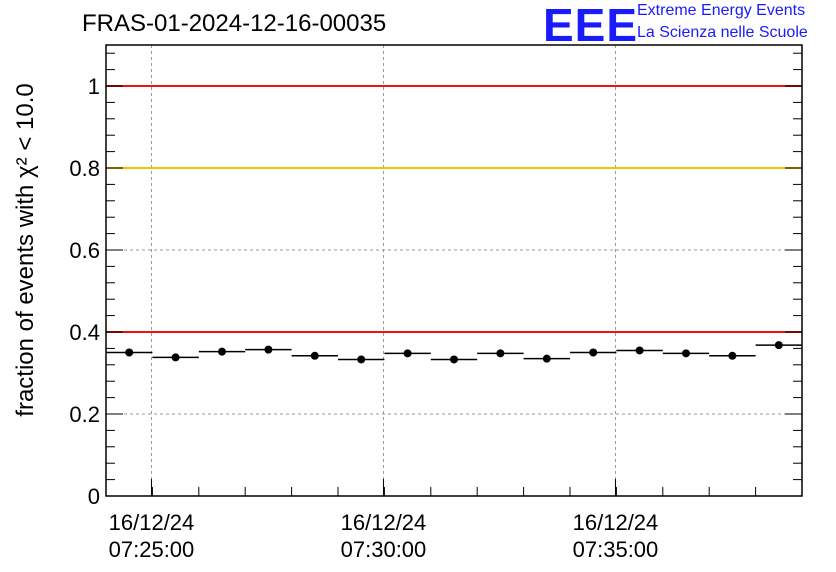 The width and height of the screenshot is (836, 572). What do you see at coordinates (384, 549) in the screenshot?
I see `x-tick-time: 07:30:00` at bounding box center [384, 549].